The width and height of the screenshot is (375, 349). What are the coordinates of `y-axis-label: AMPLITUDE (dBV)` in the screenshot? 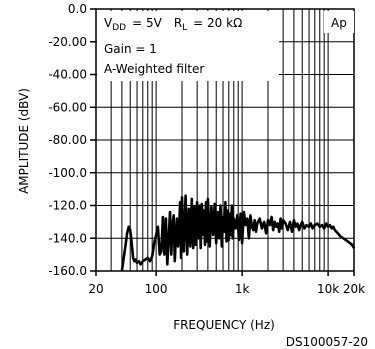 It's located at (24, 141).